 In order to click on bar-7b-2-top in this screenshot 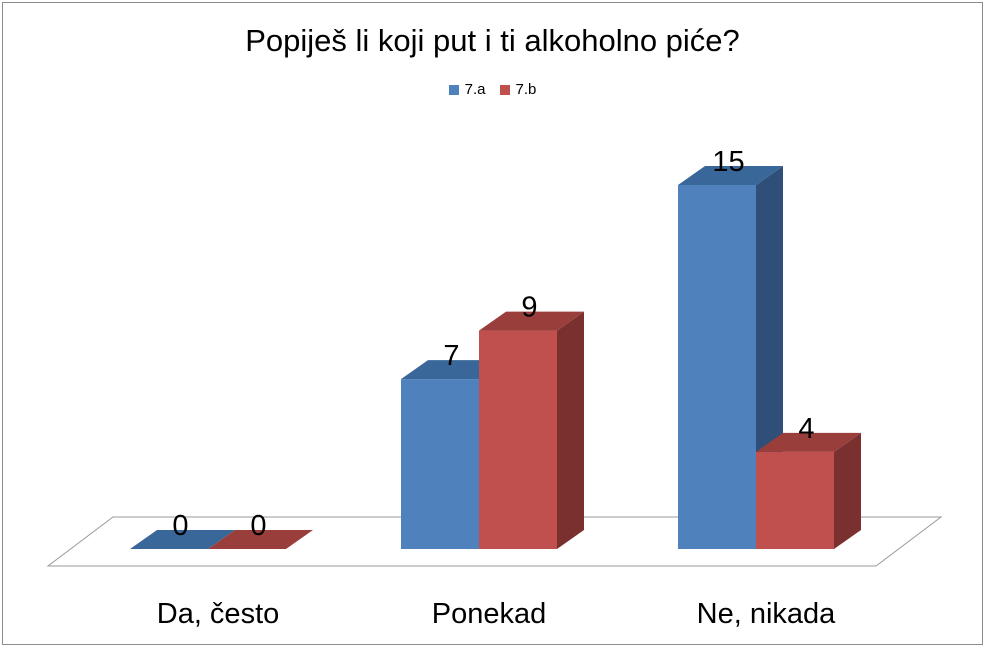, I will do `click(808, 442)`.